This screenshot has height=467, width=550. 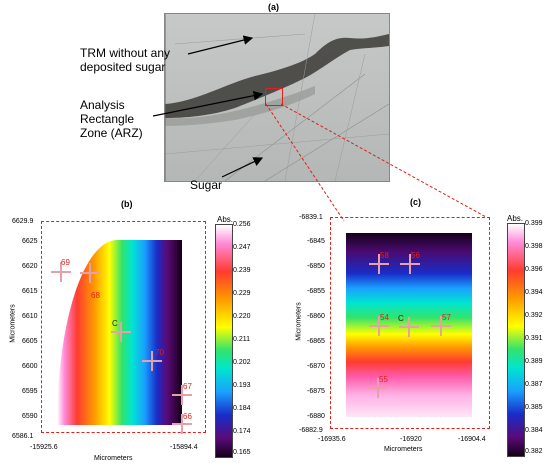 I want to click on map-b-colorbar-tick: 0.256, so click(x=242, y=224).